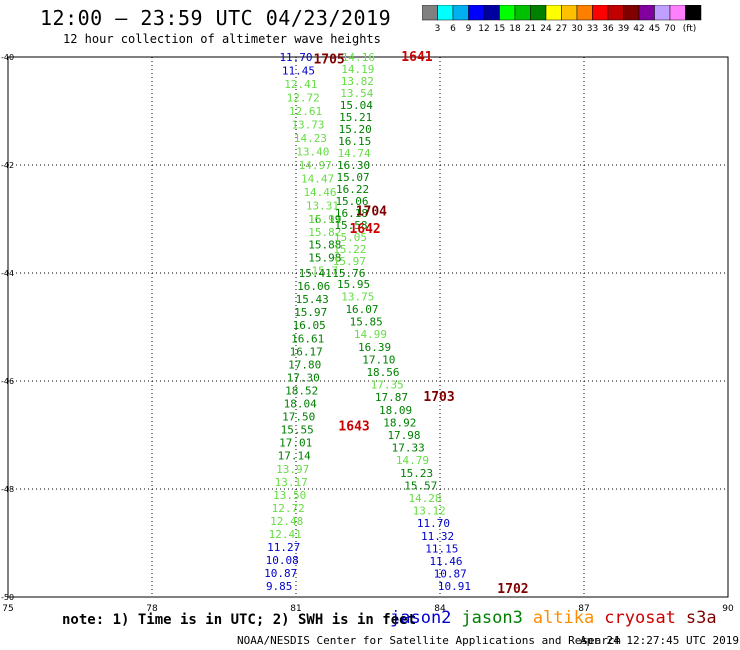  Describe the element at coordinates (348, 273) in the screenshot. I see `wave-height-value: 15.76` at that location.